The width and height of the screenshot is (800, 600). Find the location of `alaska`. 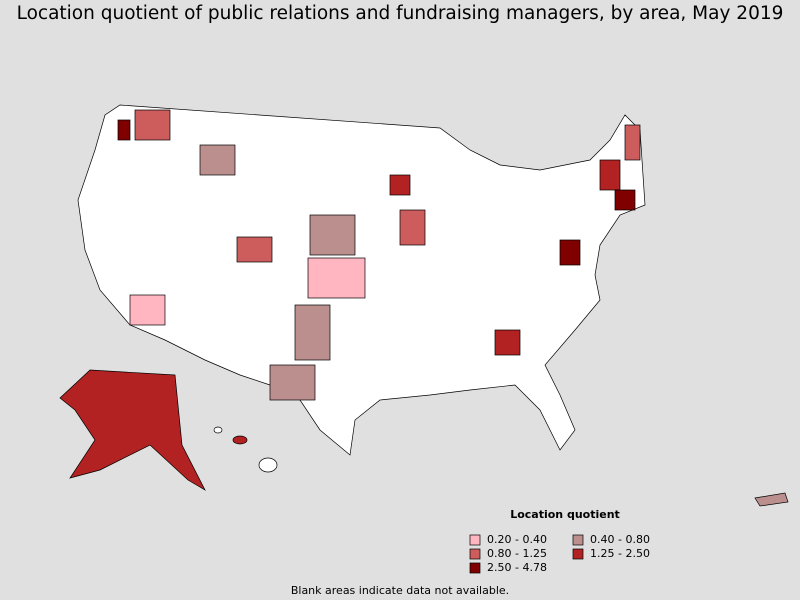

alaska is located at coordinates (132, 430).